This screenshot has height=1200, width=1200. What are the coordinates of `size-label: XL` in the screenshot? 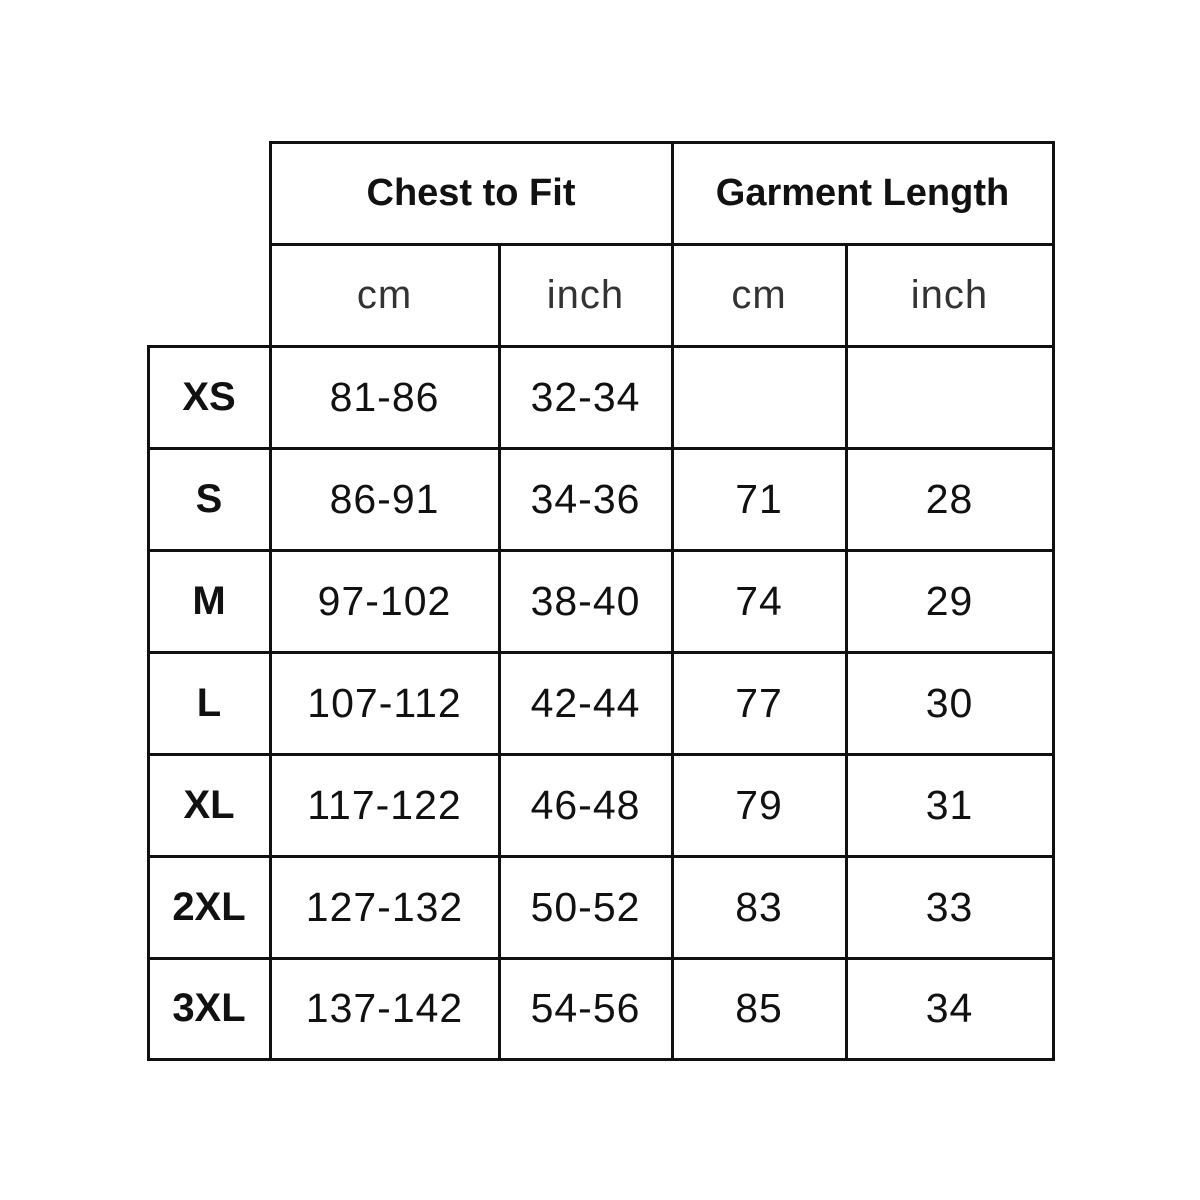 It's located at (209, 805).